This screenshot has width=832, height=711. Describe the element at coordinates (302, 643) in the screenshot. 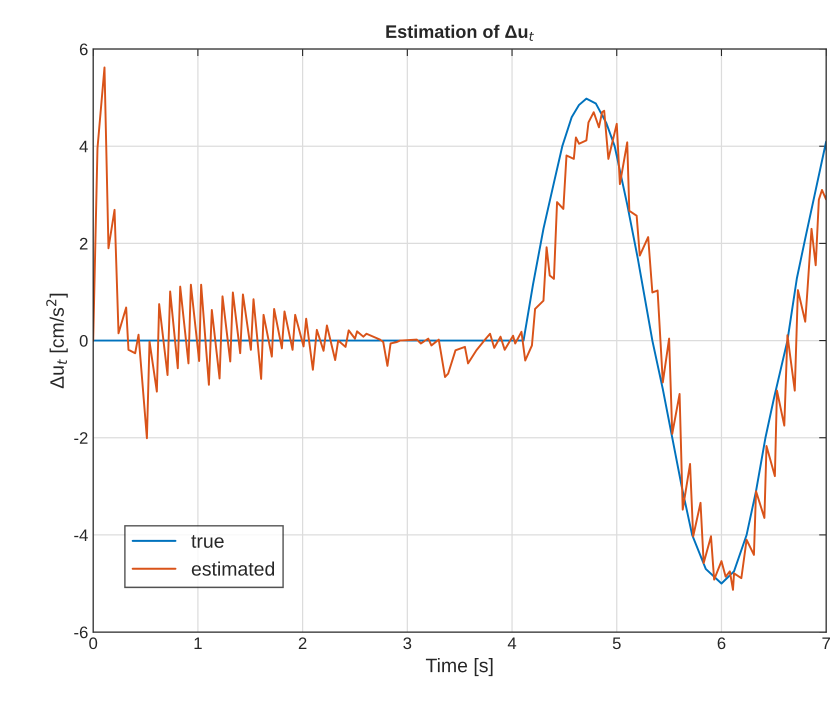

I see `x-tick-label: 2` at that location.